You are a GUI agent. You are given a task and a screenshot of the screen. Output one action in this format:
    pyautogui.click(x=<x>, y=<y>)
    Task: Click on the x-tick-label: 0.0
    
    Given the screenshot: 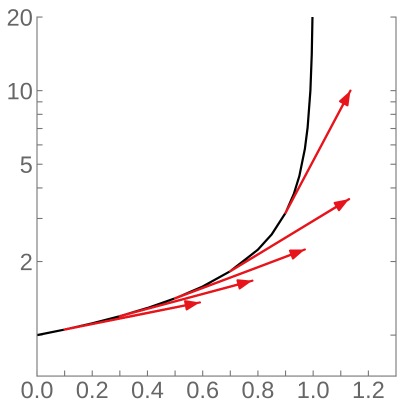 What is the action you would take?
    pyautogui.click(x=37, y=390)
    